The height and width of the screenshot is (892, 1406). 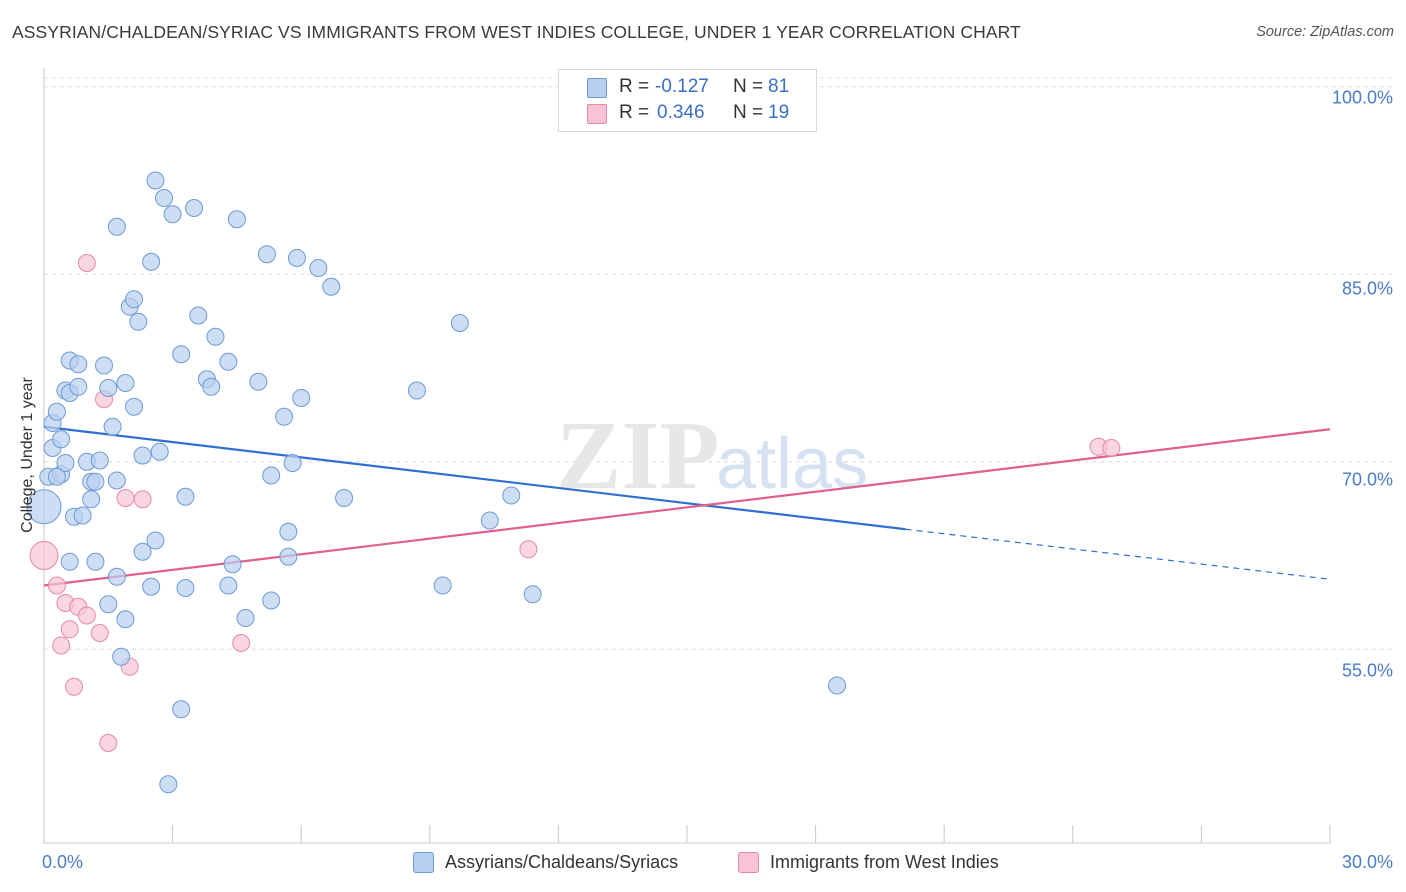 I want to click on watermark-zip: ZIP, so click(x=637, y=456).